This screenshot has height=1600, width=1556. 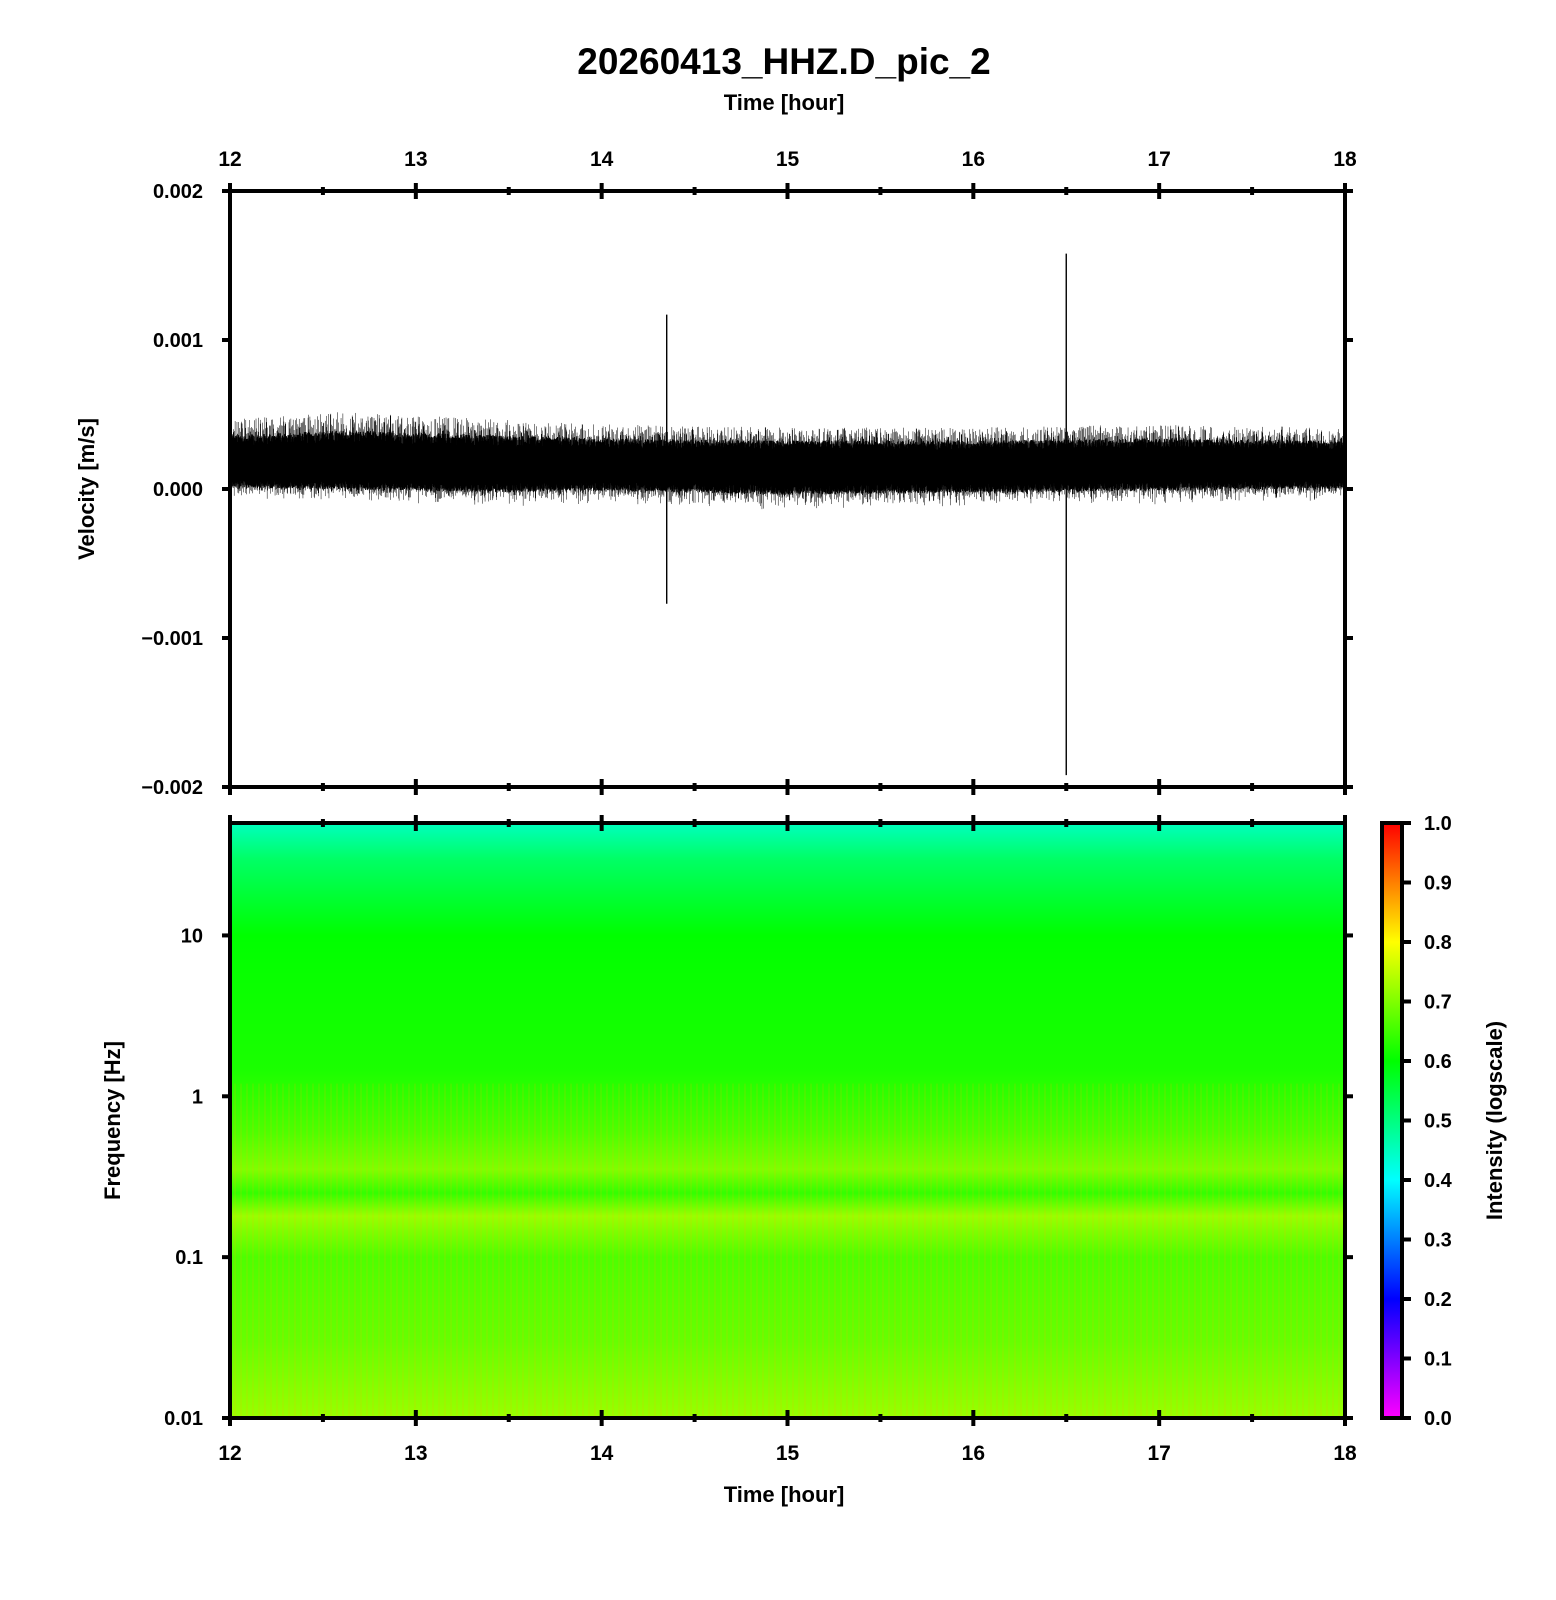 I want to click on top-x-tick-label: 13, so click(x=415, y=159).